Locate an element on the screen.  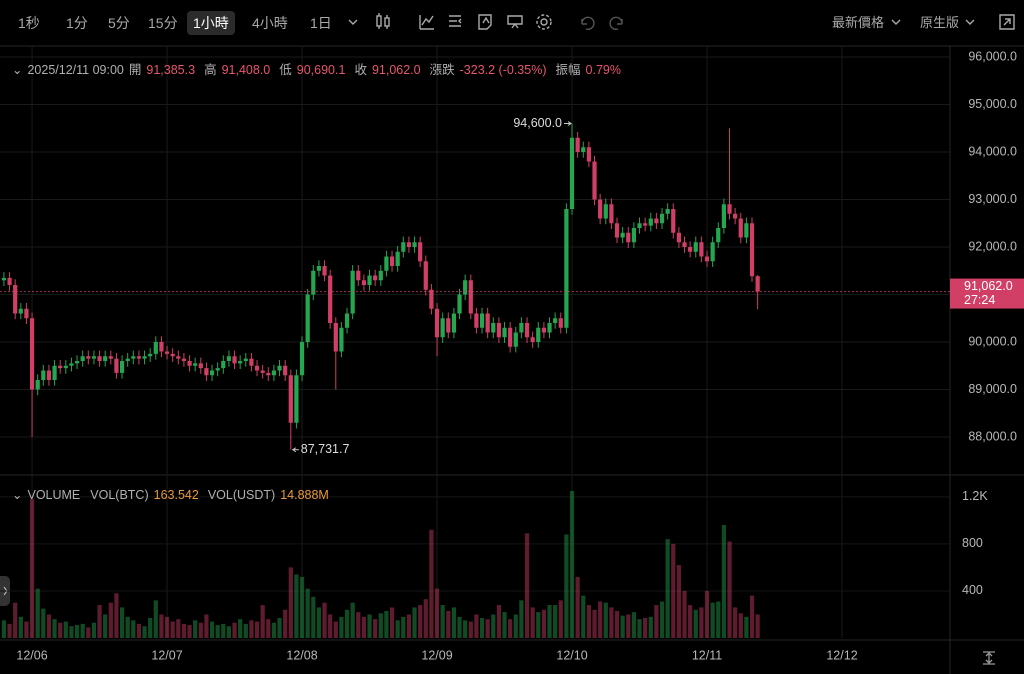
fullscreen-icon is located at coordinates (1007, 22).